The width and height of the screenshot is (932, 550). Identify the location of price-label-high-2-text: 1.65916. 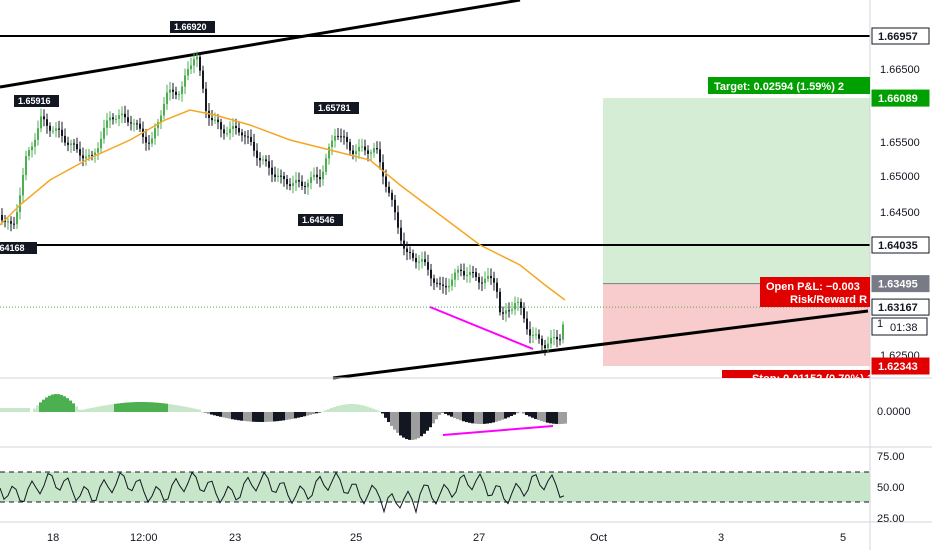
(34, 101).